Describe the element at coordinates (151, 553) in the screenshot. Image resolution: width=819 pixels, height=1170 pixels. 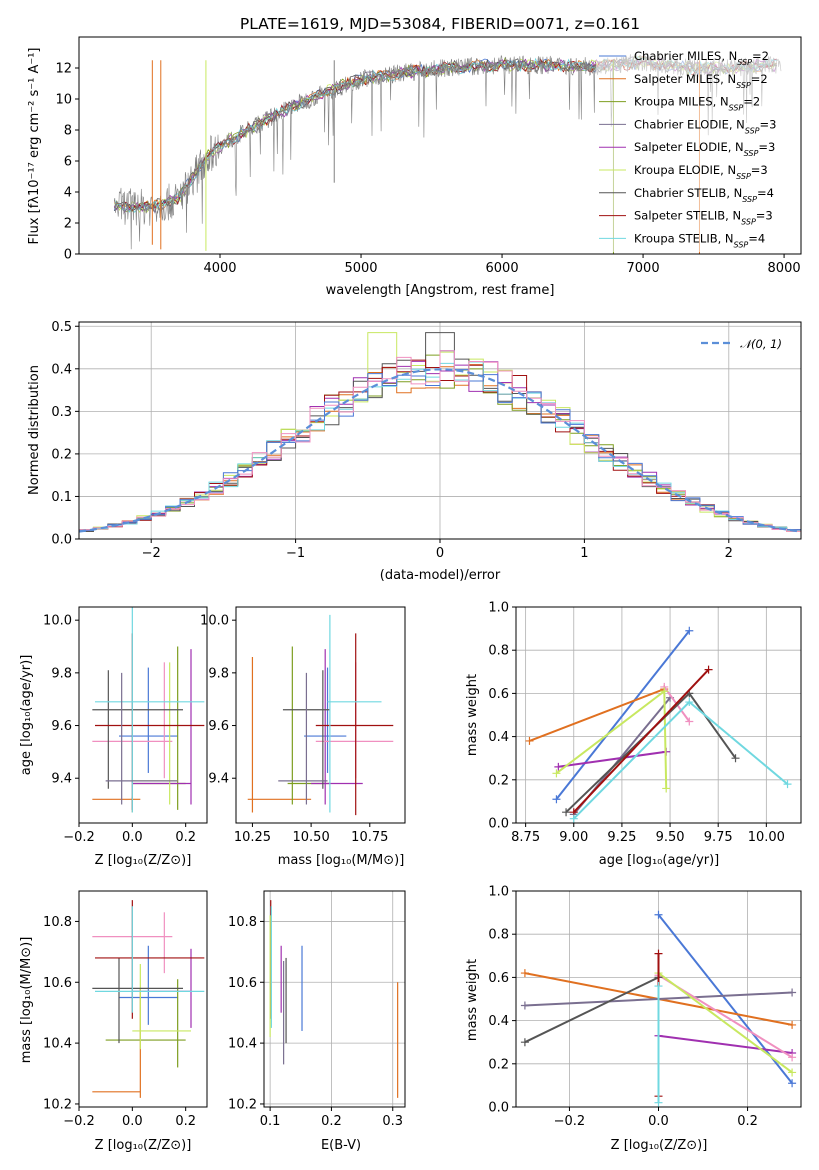
I see `x-tick-label: −2` at that location.